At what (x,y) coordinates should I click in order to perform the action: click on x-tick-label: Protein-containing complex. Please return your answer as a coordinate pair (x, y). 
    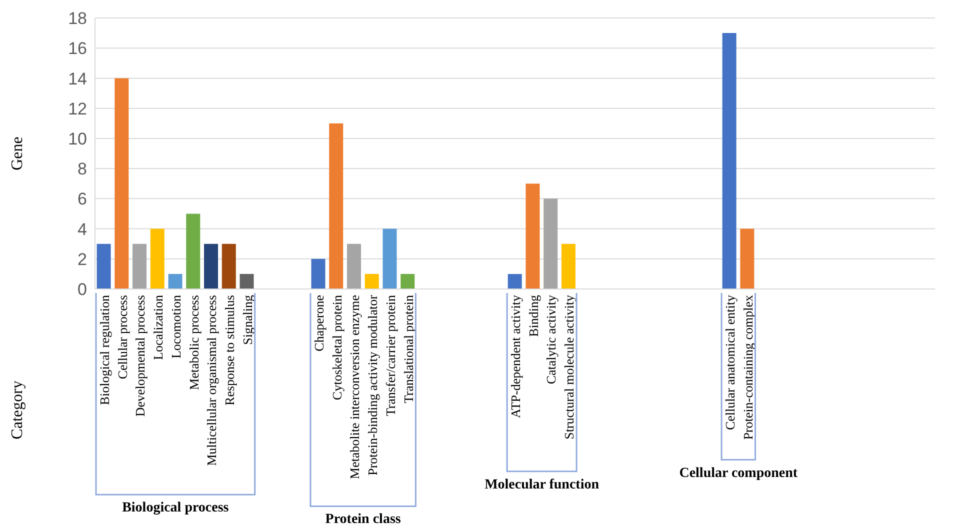
    Looking at the image, I should click on (748, 367).